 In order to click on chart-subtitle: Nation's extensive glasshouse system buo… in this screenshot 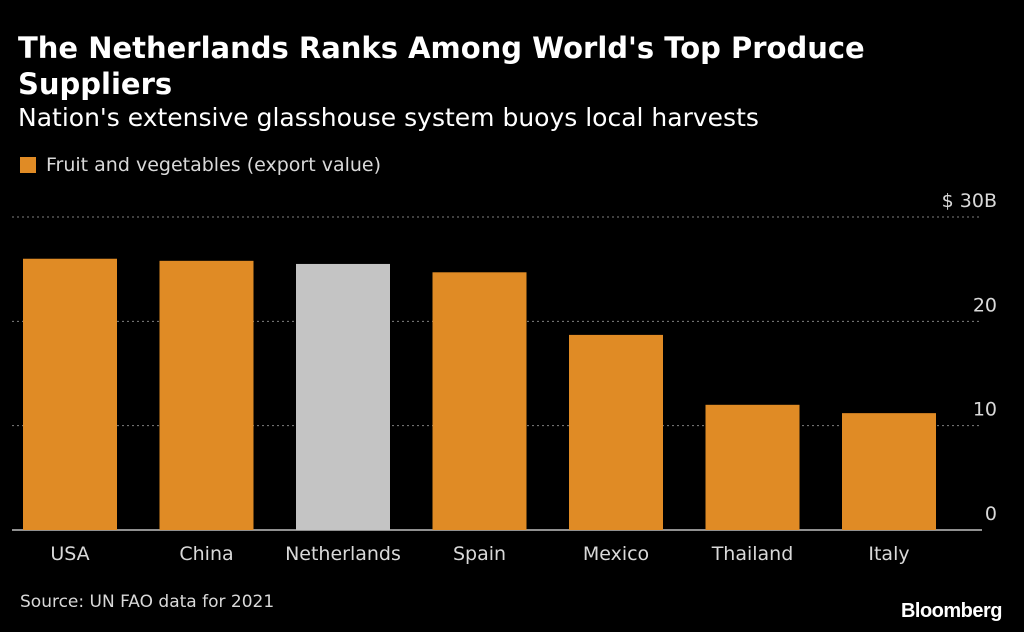, I will do `click(388, 117)`.